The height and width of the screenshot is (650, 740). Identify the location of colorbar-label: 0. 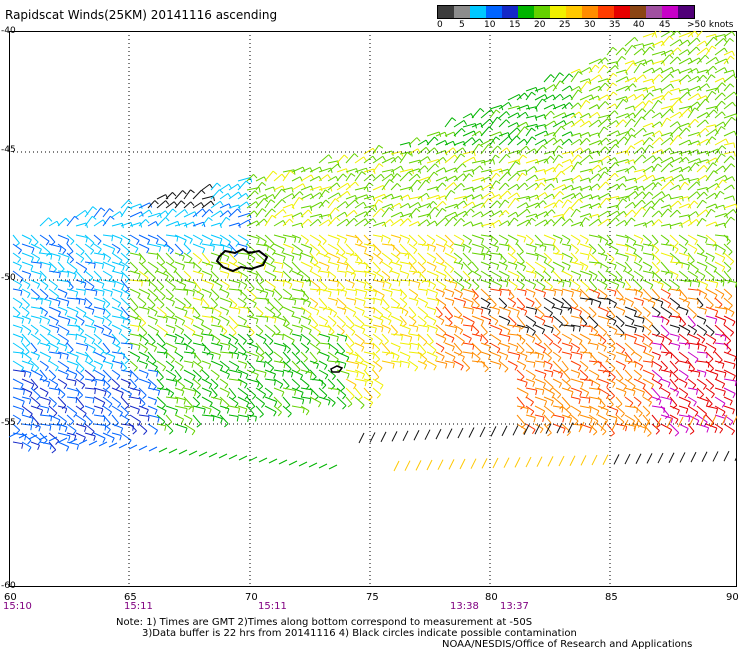
(440, 25).